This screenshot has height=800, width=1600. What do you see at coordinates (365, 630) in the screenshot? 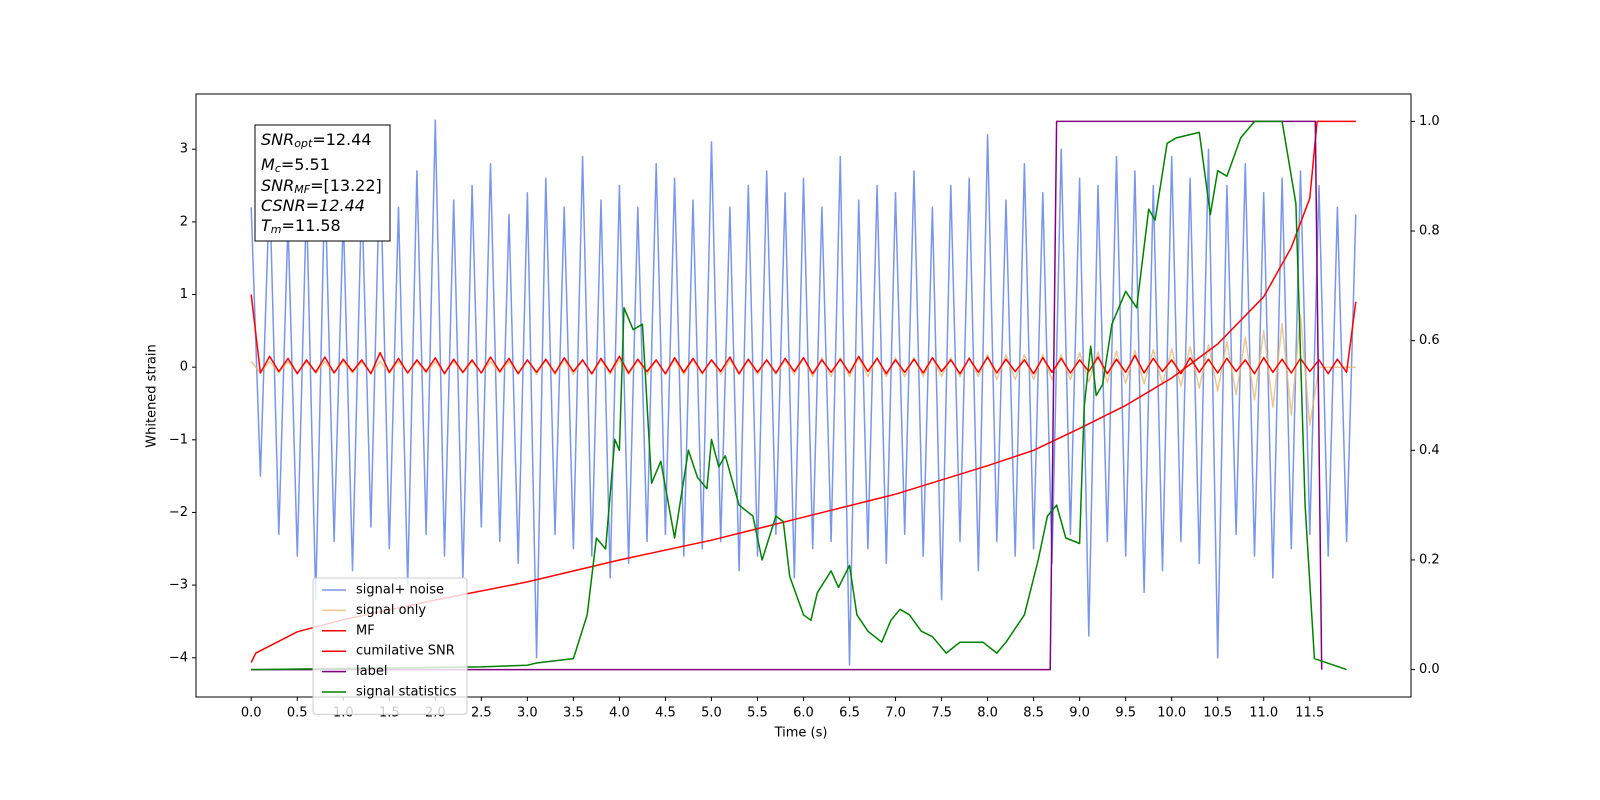
I see `legend-label: MF` at bounding box center [365, 630].